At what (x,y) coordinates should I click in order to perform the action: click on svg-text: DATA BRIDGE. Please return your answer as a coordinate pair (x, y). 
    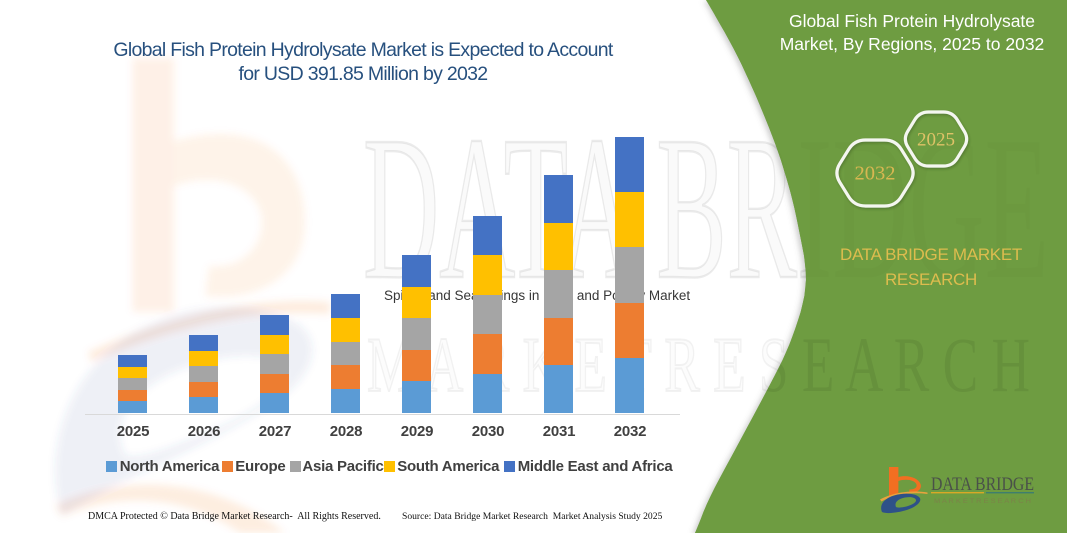
    Looking at the image, I should click on (982, 484).